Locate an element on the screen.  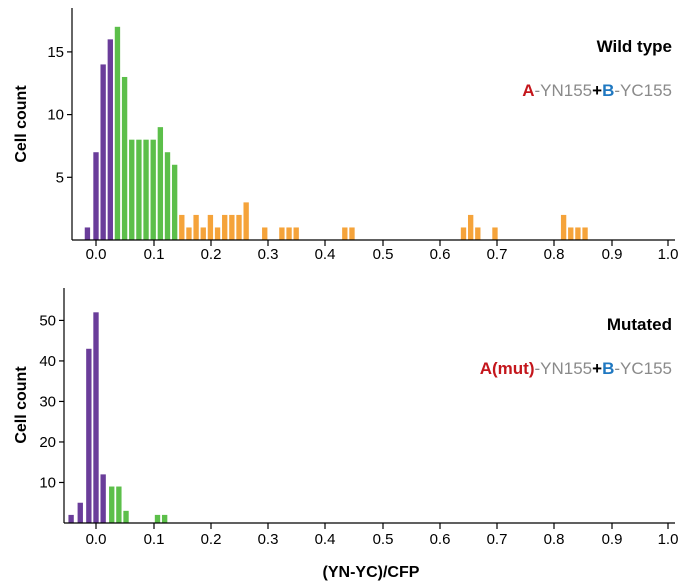
panel-title: Wild type is located at coordinates (634, 46).